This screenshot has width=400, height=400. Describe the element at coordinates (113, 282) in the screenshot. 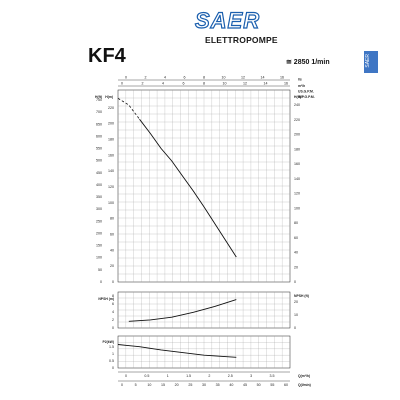

I see `left-axis-m-tick: 0` at that location.